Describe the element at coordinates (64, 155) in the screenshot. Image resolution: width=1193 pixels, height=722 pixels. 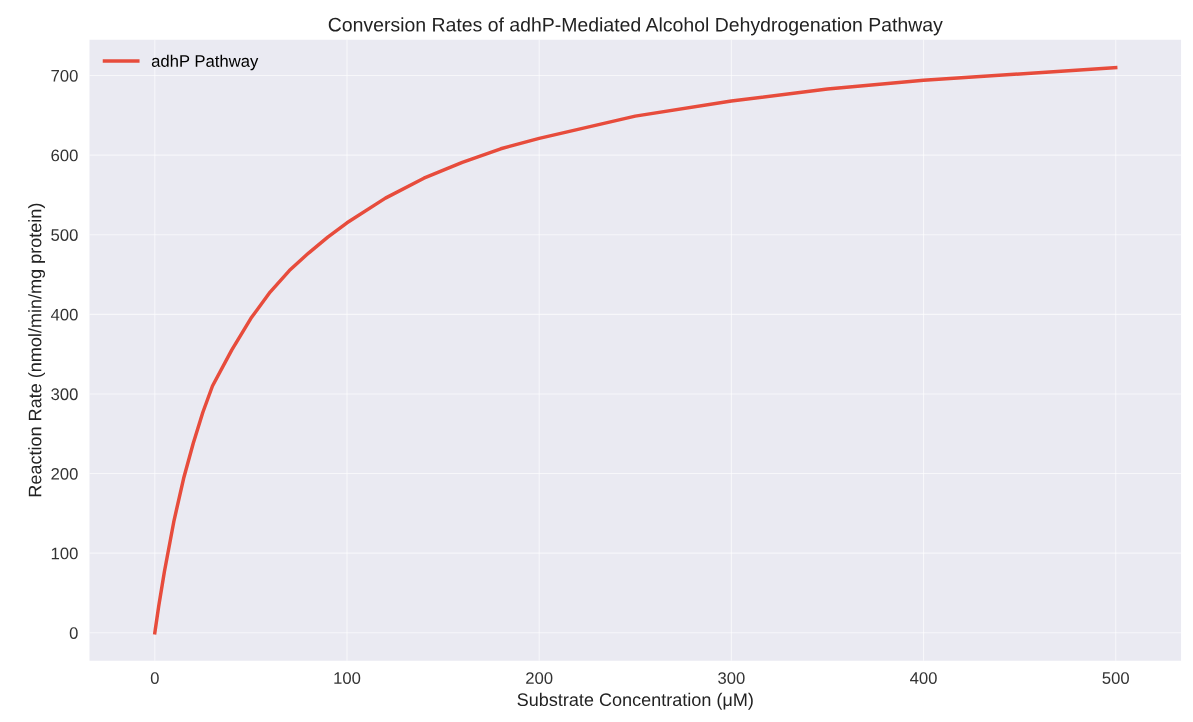
I see `y-tick-label: 600` at that location.